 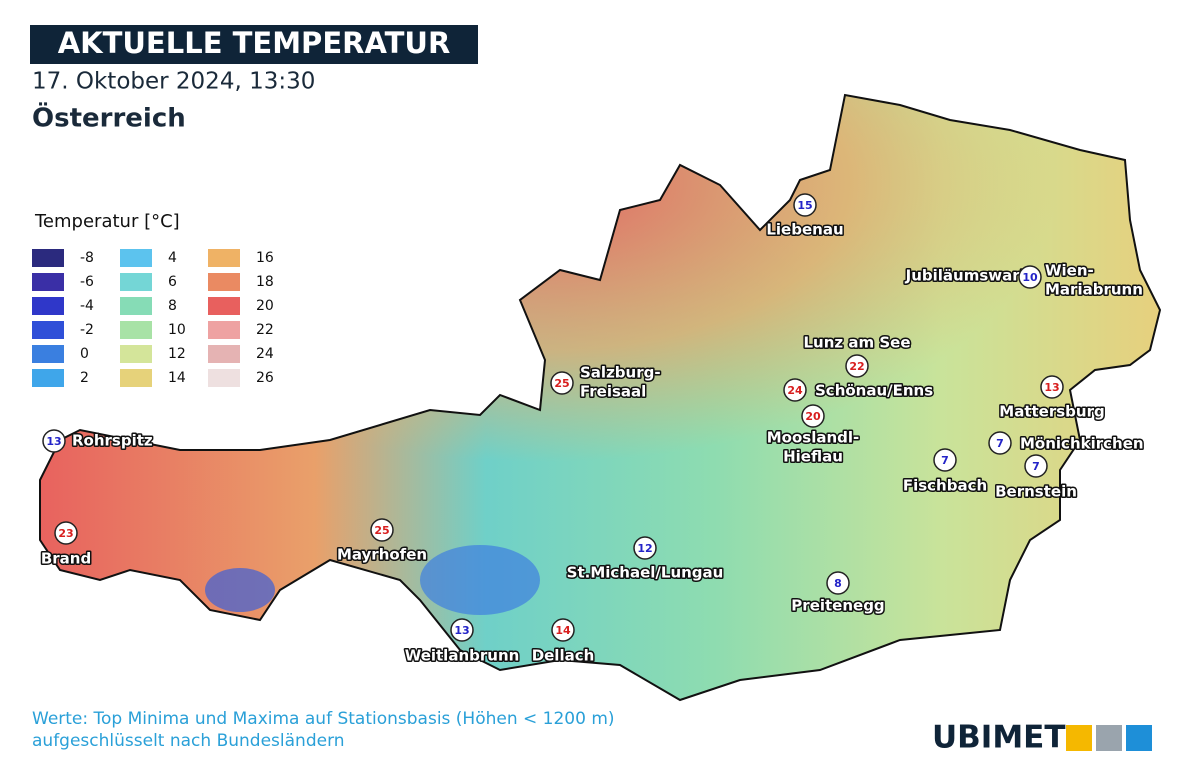 What do you see at coordinates (813, 438) in the screenshot?
I see `station-name: Mooslandl-` at bounding box center [813, 438].